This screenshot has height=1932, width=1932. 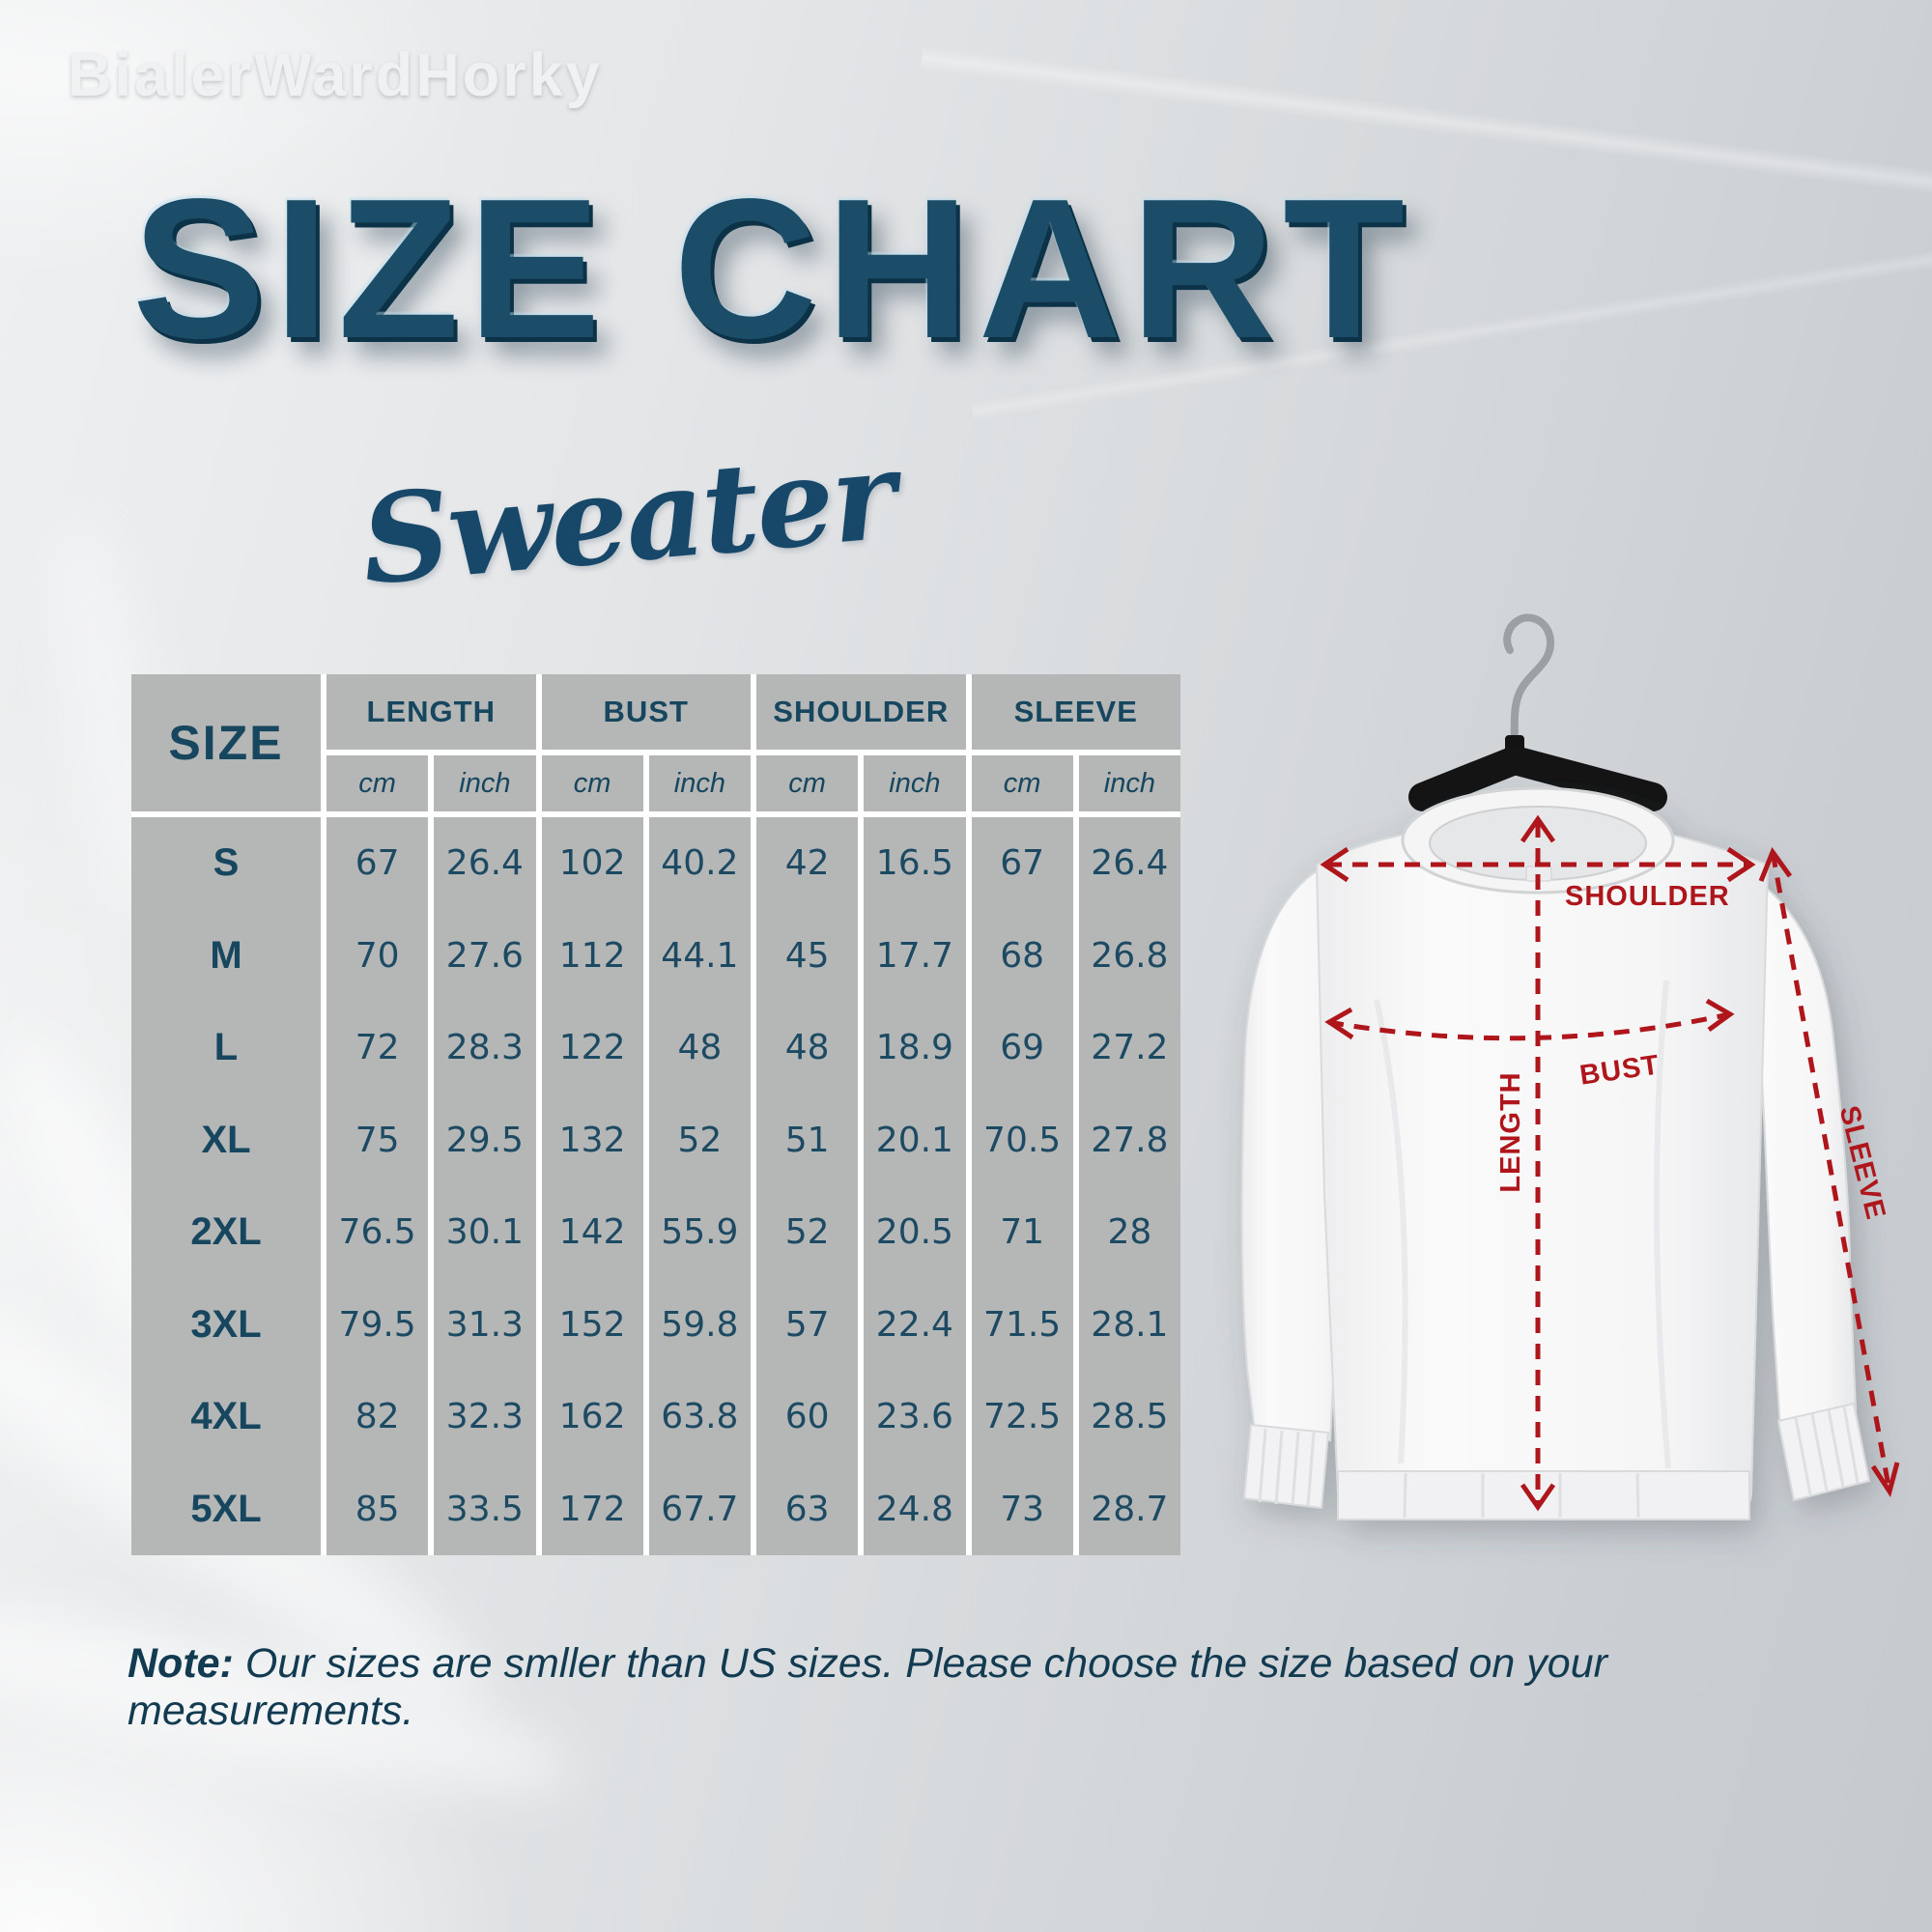 I want to click on table-cell: 67.7, so click(x=700, y=1509).